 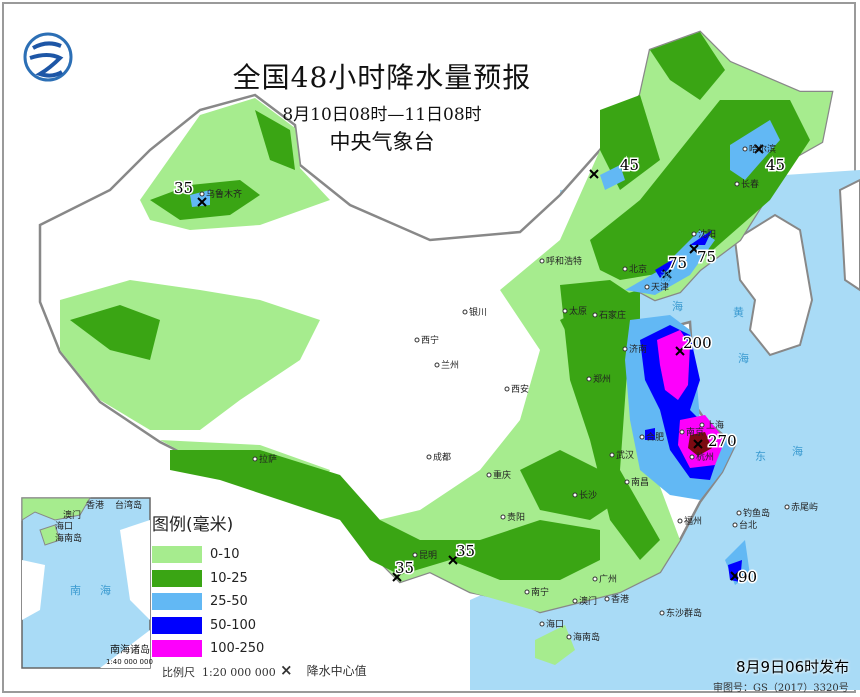 I want to click on city-label: 南宁, so click(x=540, y=592).